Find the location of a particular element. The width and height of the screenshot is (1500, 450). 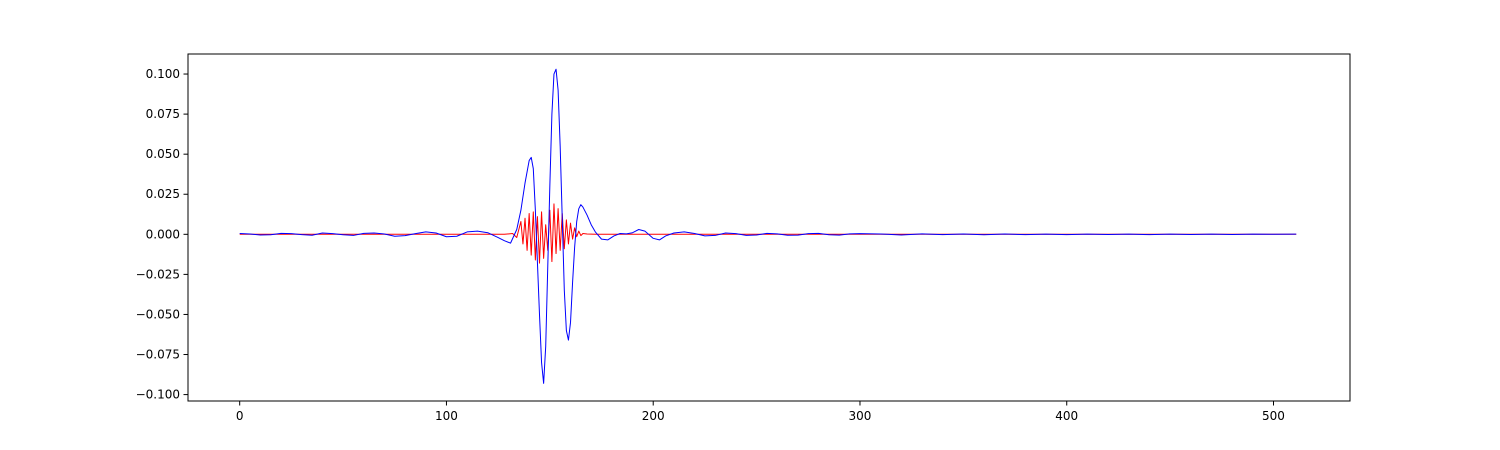

y-tick-label: 0.050 is located at coordinates (163, 154).